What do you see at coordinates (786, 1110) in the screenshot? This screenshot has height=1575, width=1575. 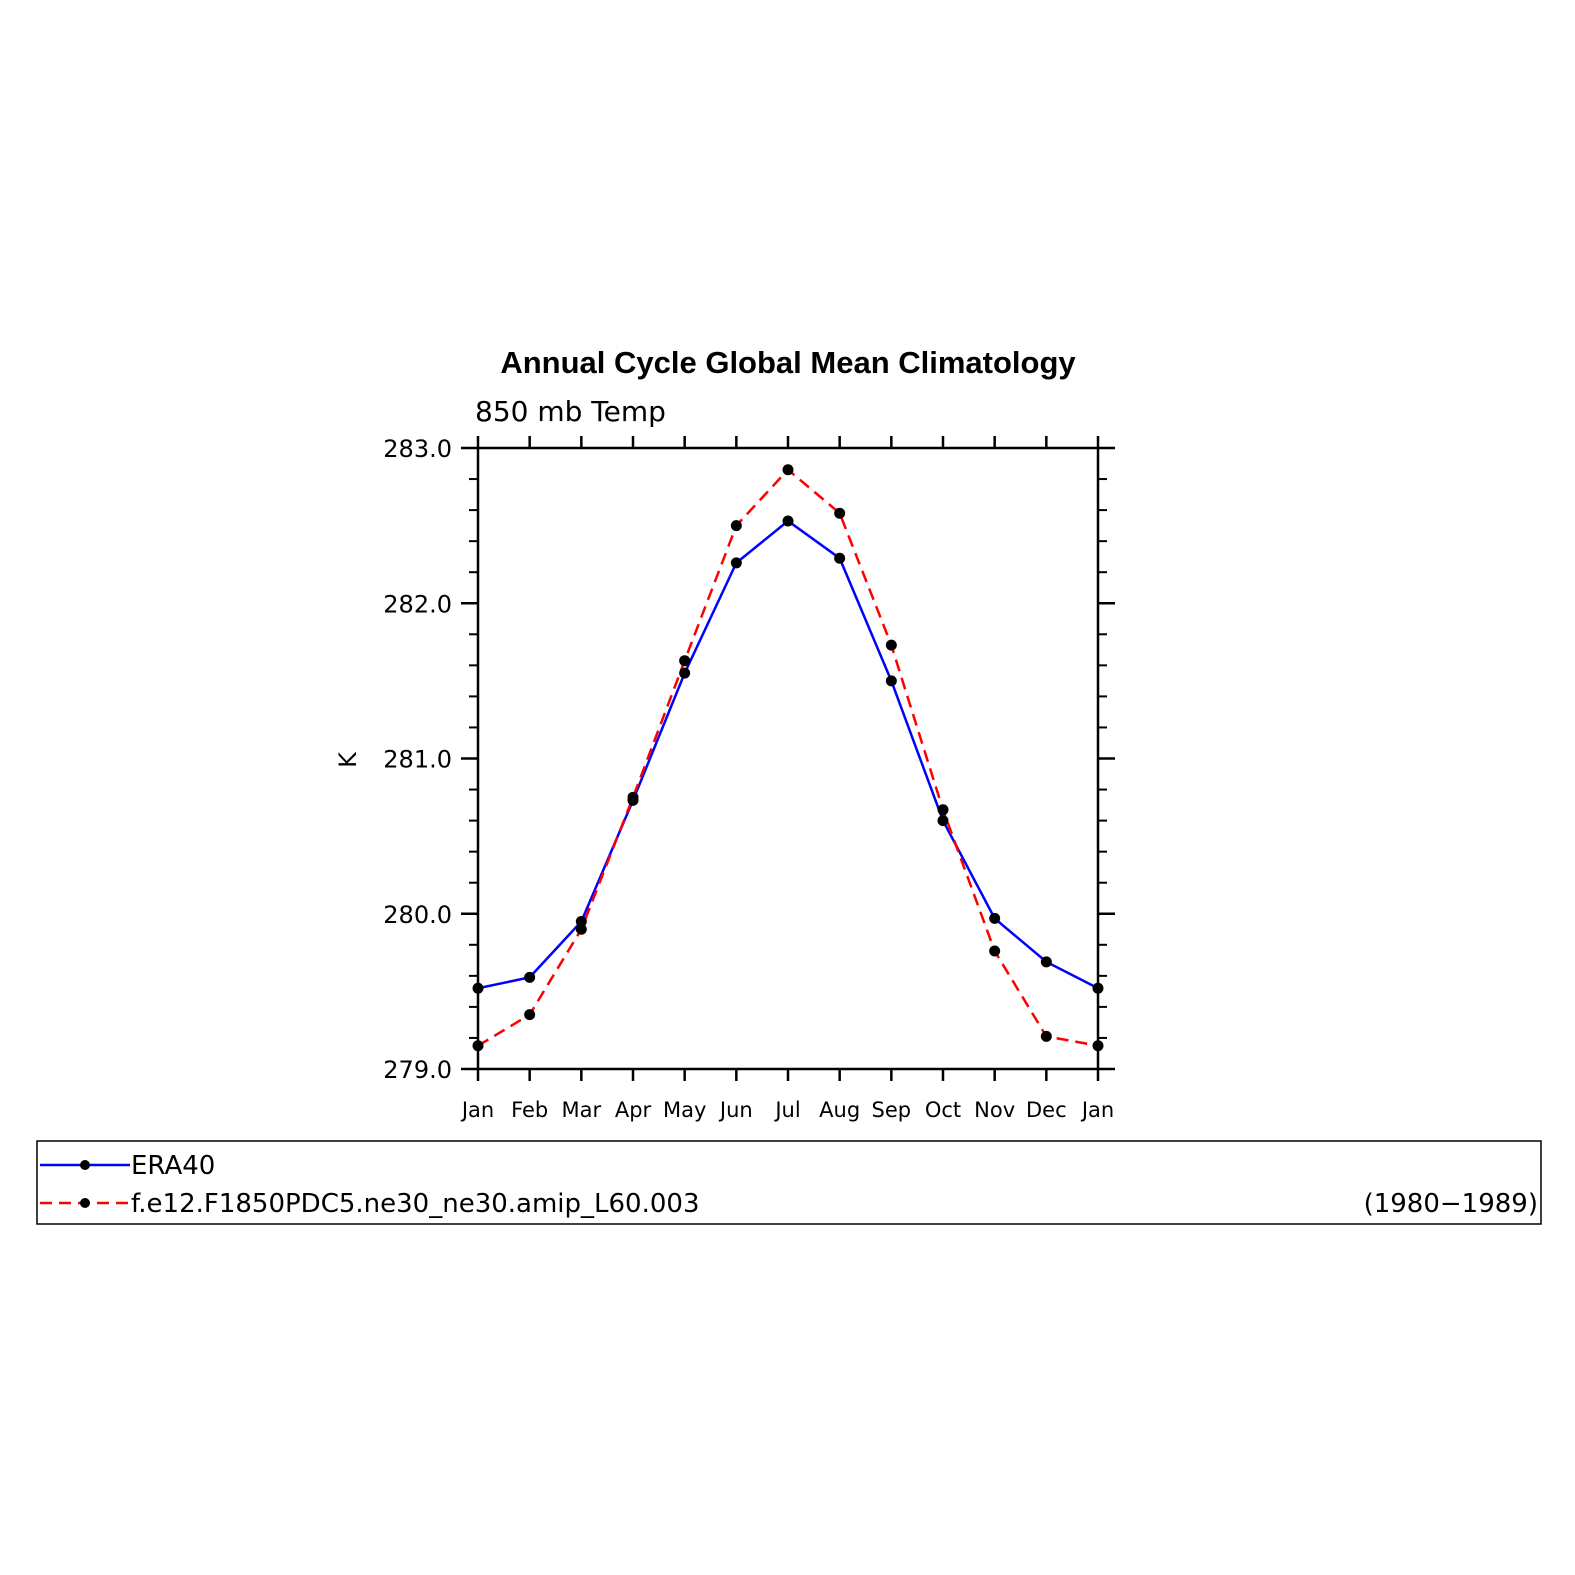 I see `x-tick-label: Jul` at bounding box center [786, 1110].